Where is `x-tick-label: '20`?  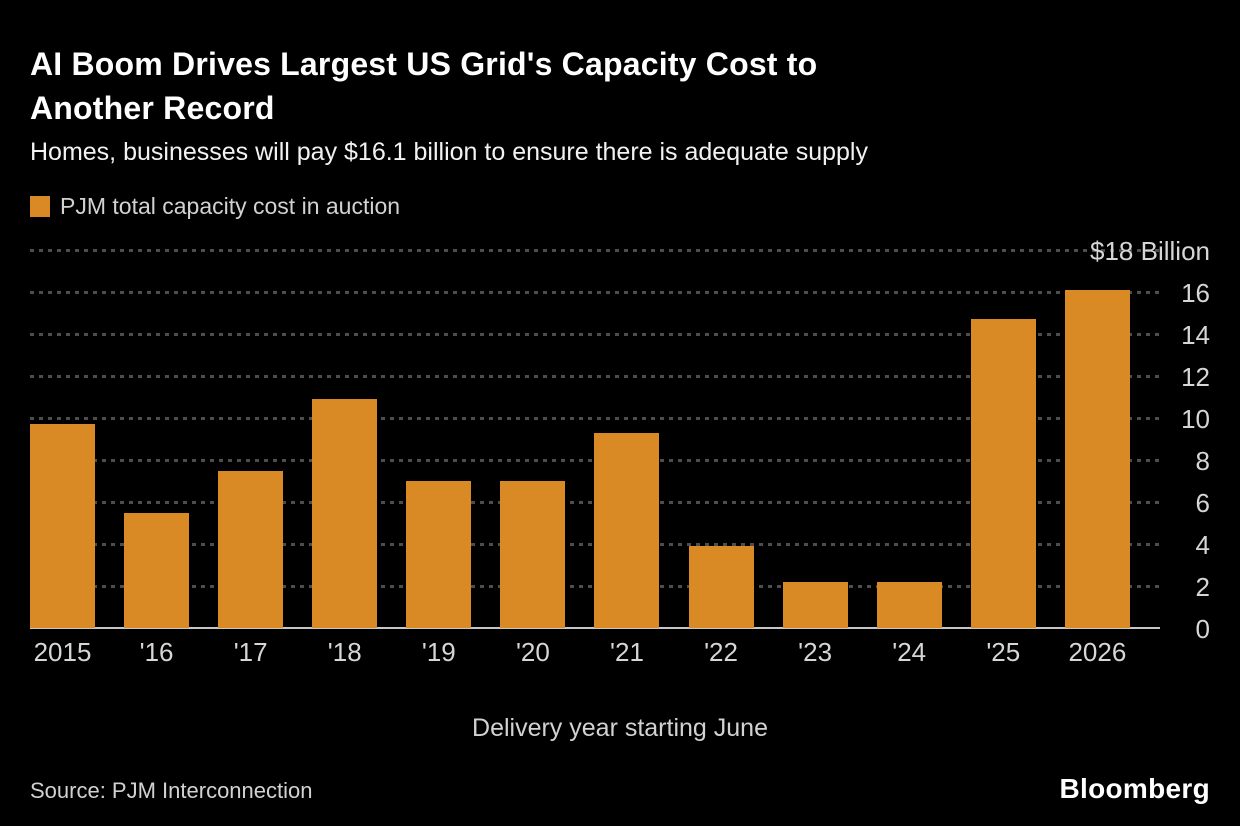
x-tick-label: '20 is located at coordinates (532, 652).